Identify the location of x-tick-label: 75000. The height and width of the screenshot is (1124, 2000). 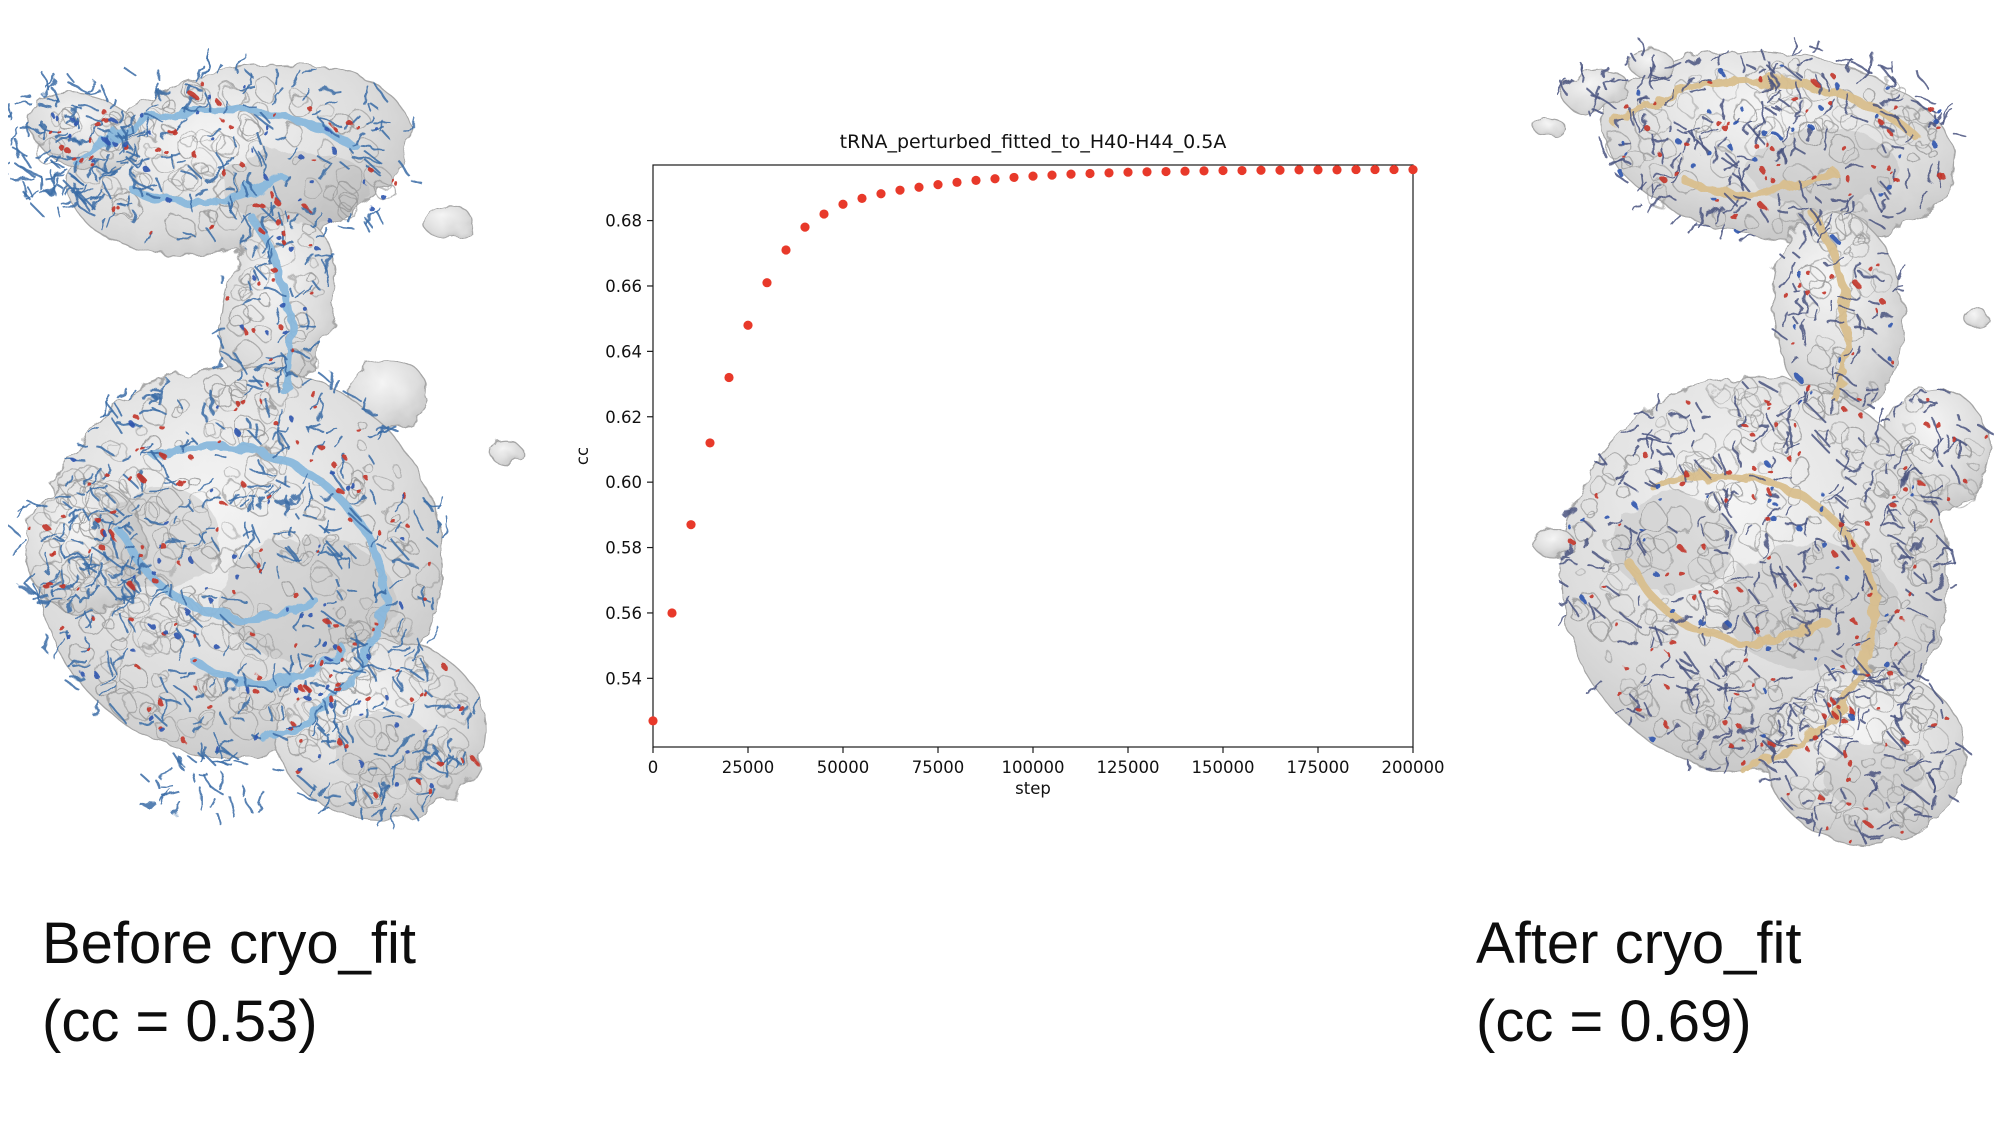
(938, 767).